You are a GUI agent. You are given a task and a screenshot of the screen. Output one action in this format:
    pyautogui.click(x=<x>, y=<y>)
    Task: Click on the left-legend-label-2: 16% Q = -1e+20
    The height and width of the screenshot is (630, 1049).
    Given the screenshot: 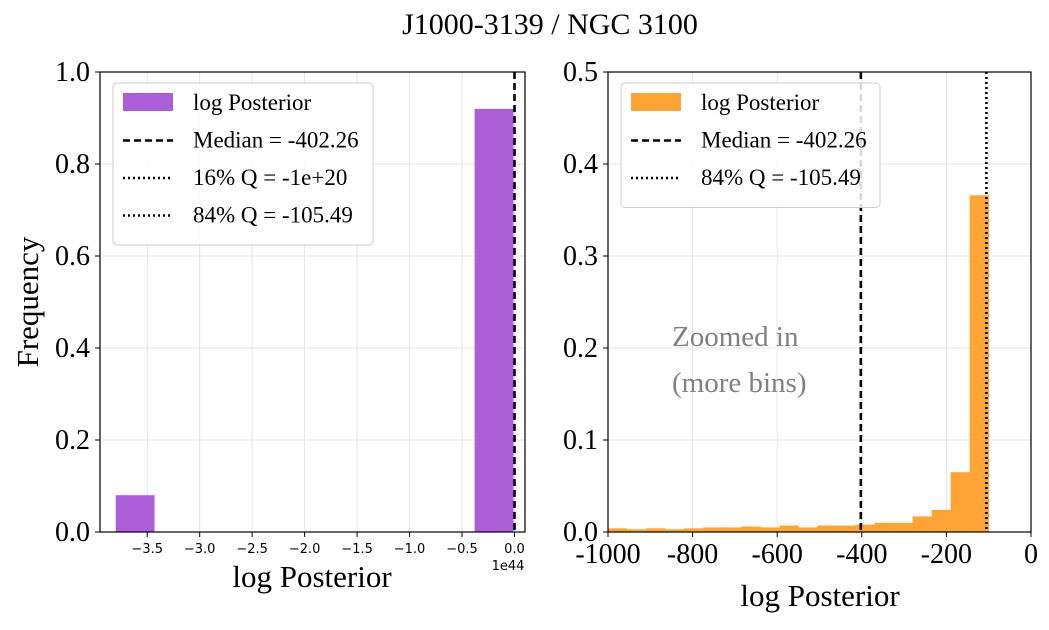 What is the action you would take?
    pyautogui.click(x=270, y=177)
    